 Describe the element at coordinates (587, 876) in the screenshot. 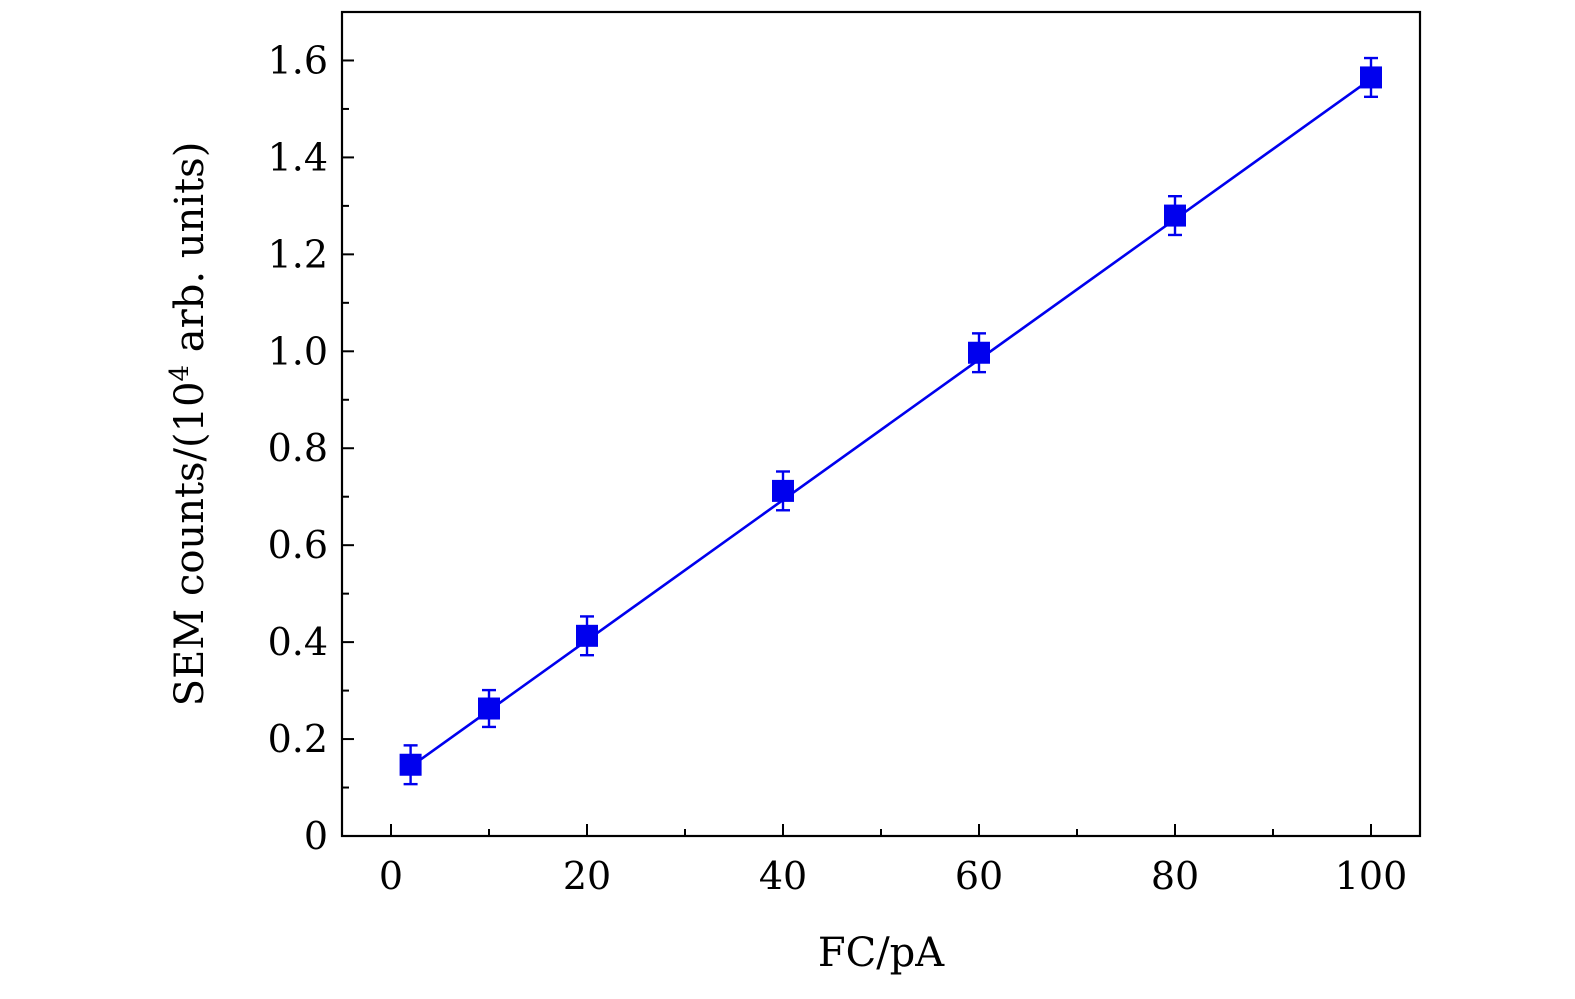

I see `x-tick-label: 20` at that location.